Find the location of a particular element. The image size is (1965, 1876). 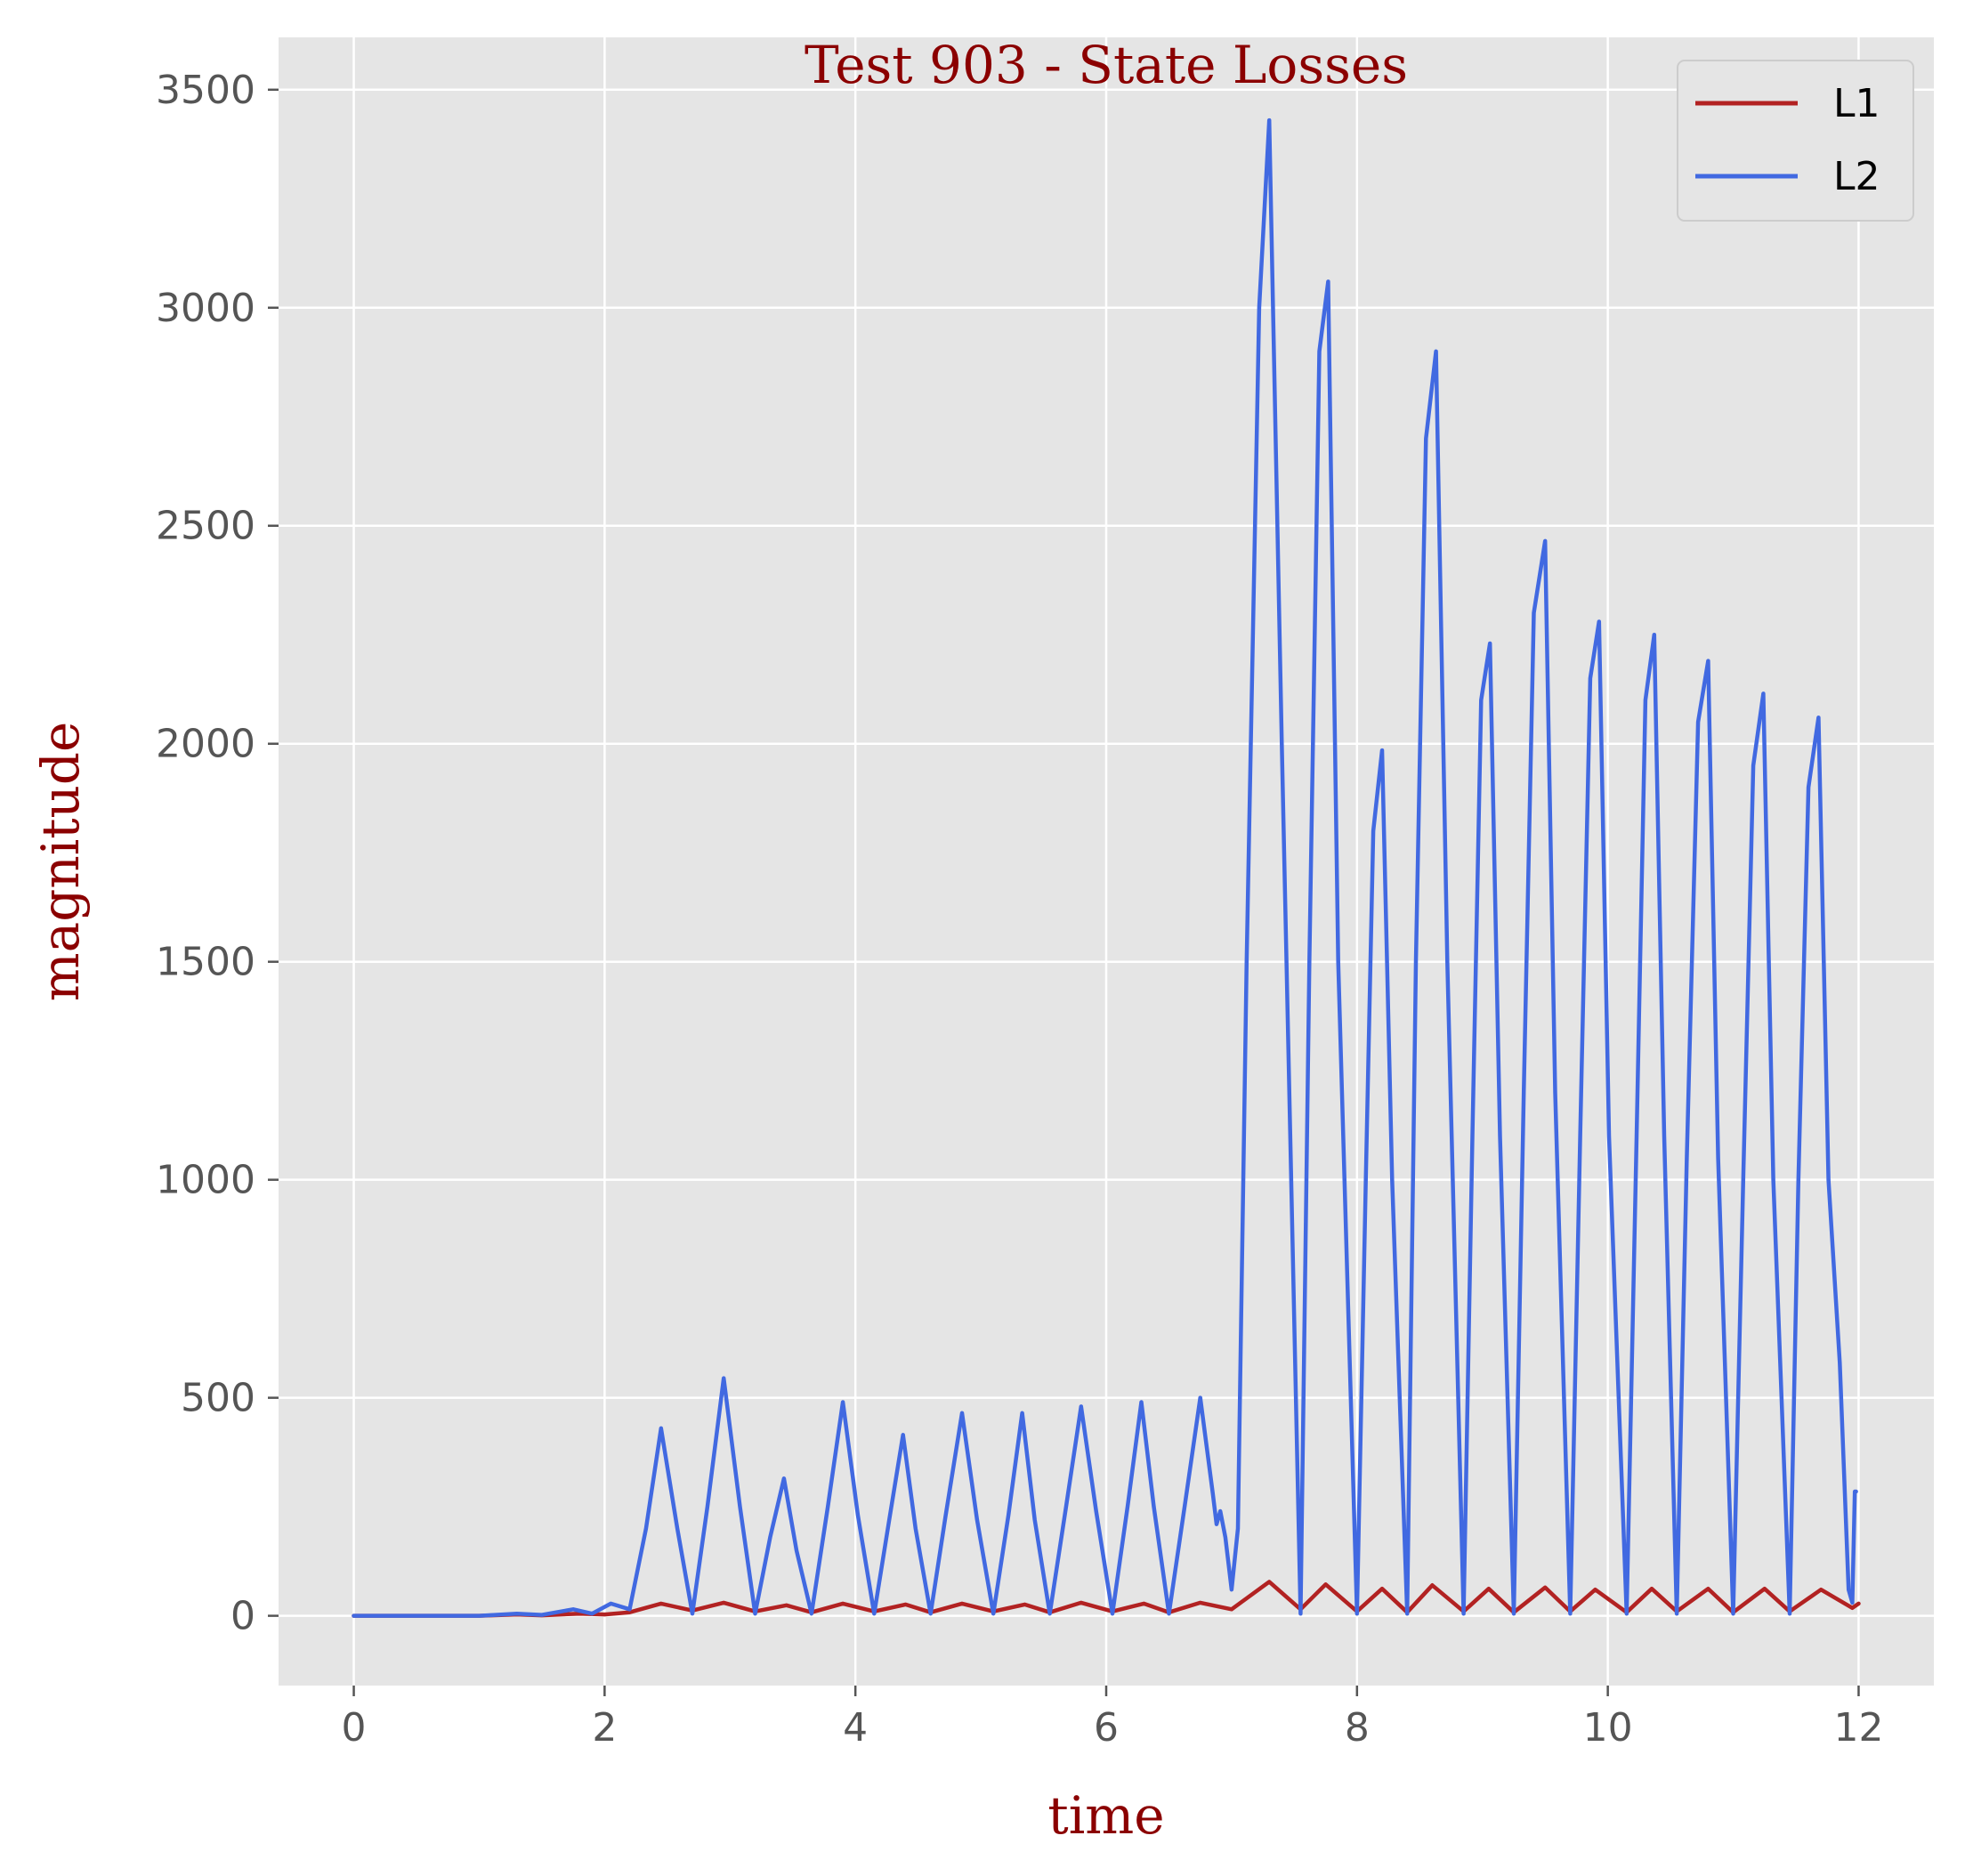

x-tick-label: 12 is located at coordinates (1858, 1728).